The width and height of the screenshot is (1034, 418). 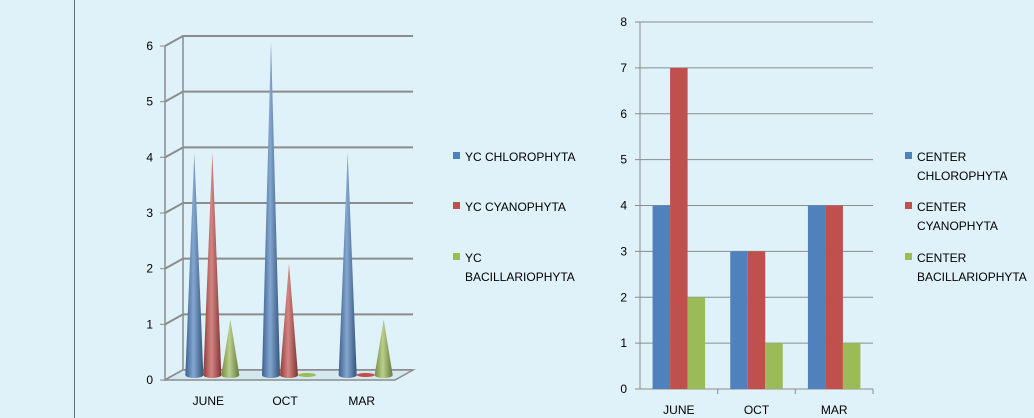 I want to click on cone-yc-chlorophyta-june, so click(x=194, y=265).